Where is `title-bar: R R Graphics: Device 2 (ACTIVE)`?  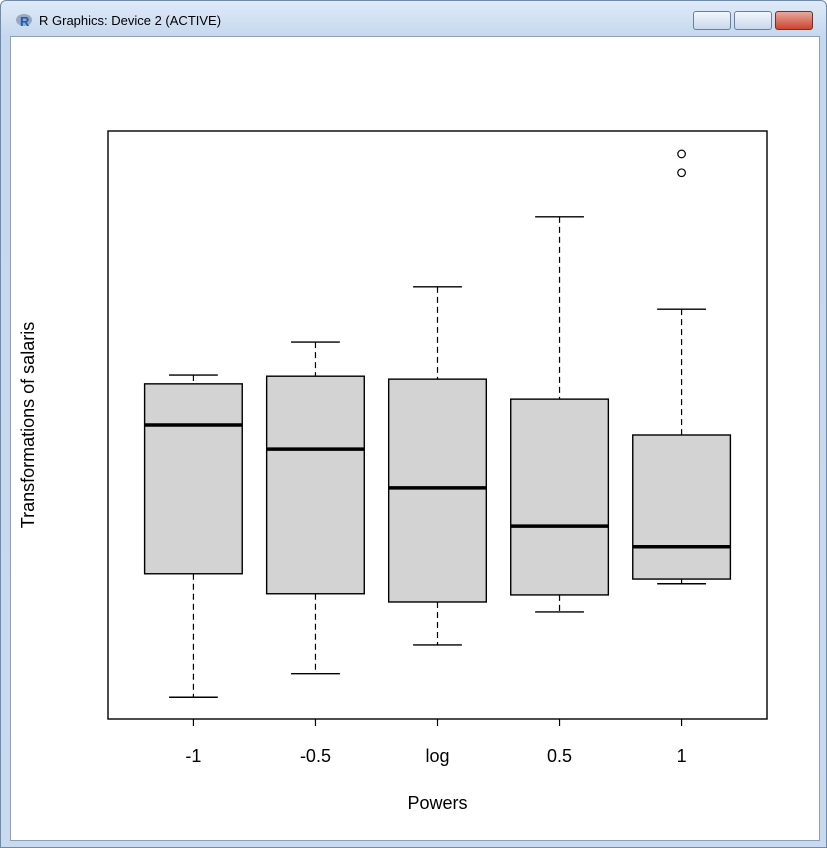
title-bar: R R Graphics: Device 2 (ACTIVE) is located at coordinates (413, 19).